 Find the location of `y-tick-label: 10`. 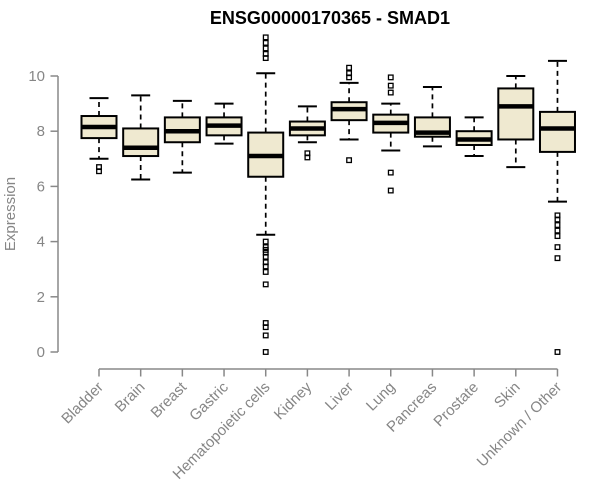

y-tick-label: 10 is located at coordinates (36, 76).